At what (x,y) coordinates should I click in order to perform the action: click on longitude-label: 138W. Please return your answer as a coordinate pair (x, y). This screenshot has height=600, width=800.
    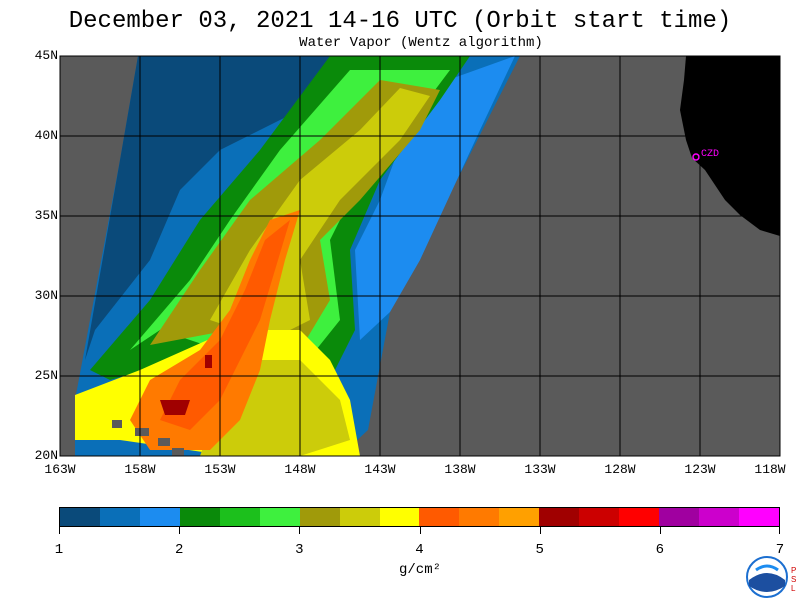
    Looking at the image, I should click on (460, 469).